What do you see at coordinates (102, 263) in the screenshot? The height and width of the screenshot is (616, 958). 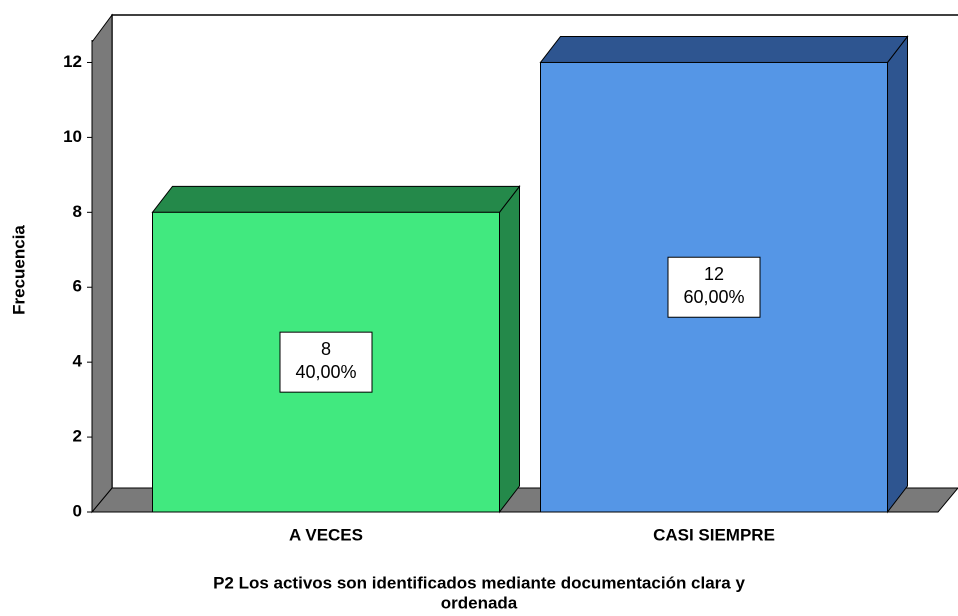 I see `left-wall` at bounding box center [102, 263].